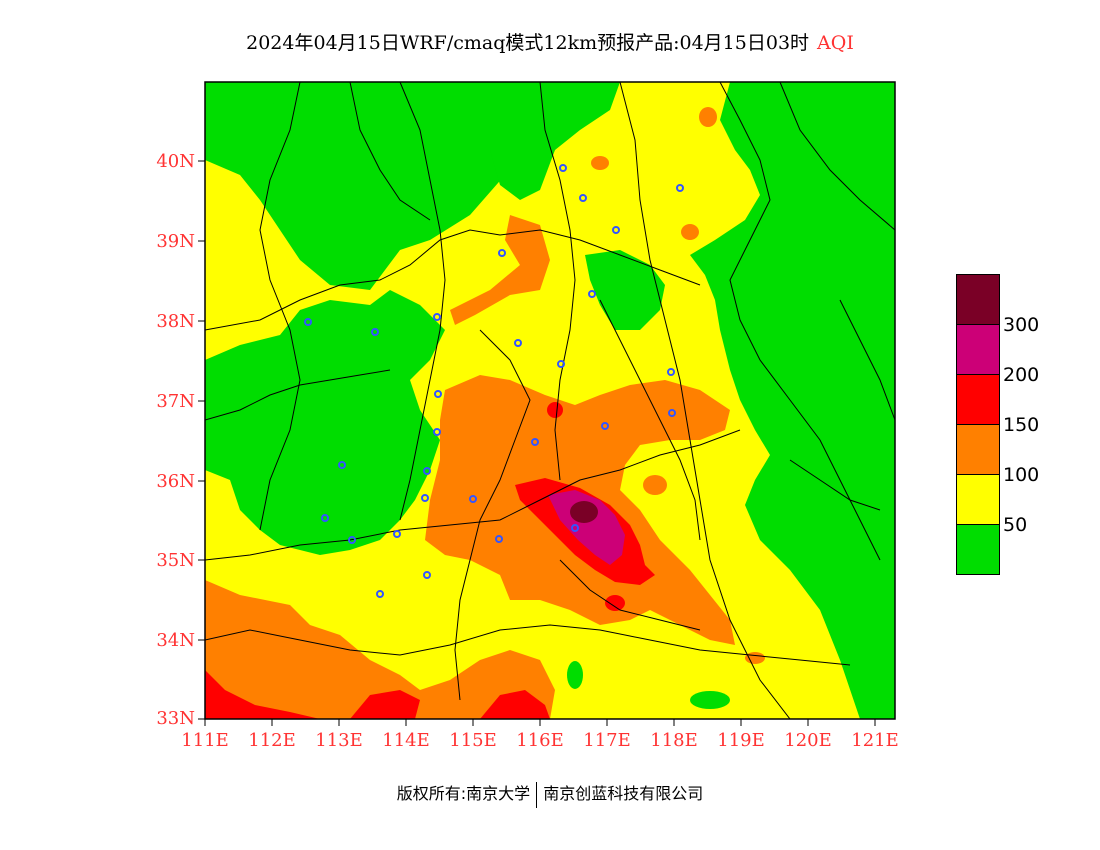 The width and height of the screenshot is (1100, 850). Describe the element at coordinates (875, 740) in the screenshot. I see `lon-label: 121E` at that location.